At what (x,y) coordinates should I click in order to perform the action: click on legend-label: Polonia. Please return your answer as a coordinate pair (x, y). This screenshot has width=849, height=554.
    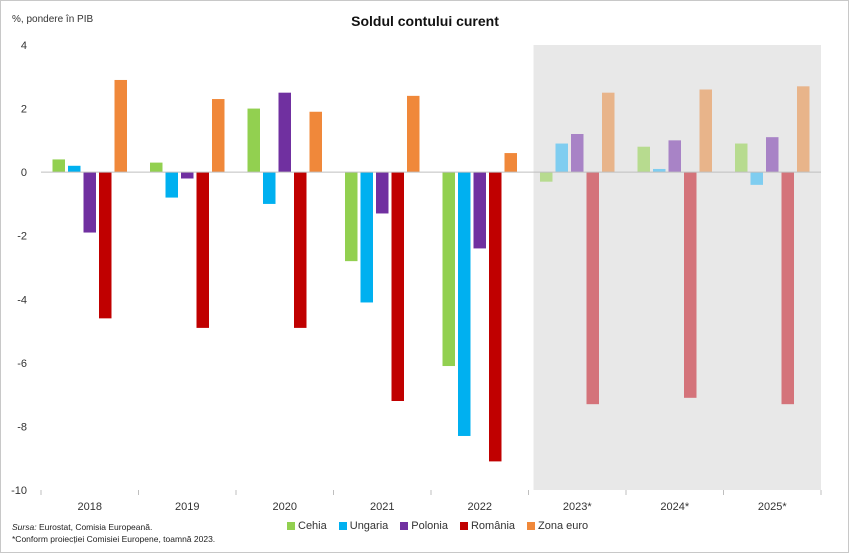
    Looking at the image, I should click on (429, 526).